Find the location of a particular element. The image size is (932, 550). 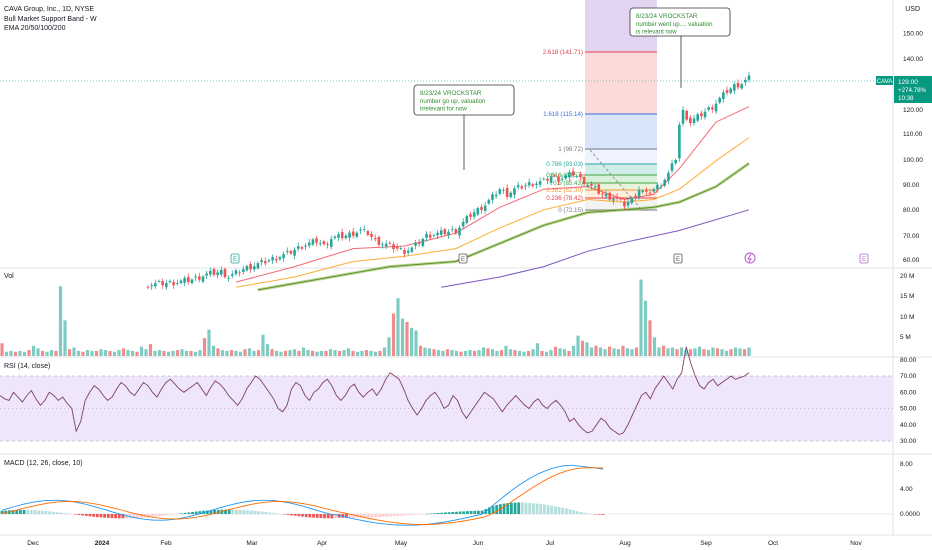

indicator-bmsb-label: Bull Market Support Band - W is located at coordinates (50, 19).